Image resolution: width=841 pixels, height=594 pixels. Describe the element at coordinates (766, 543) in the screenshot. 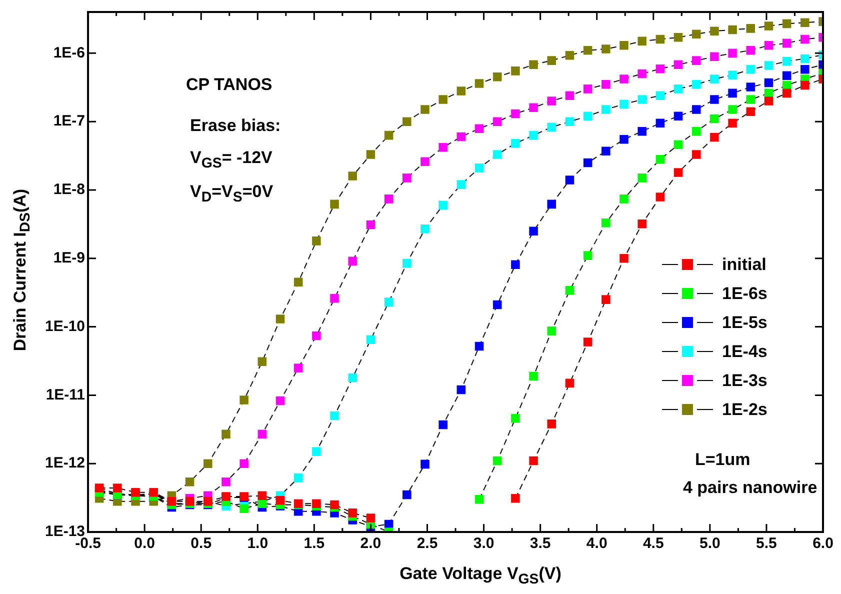

I see `x-tick-label: 5.5` at that location.